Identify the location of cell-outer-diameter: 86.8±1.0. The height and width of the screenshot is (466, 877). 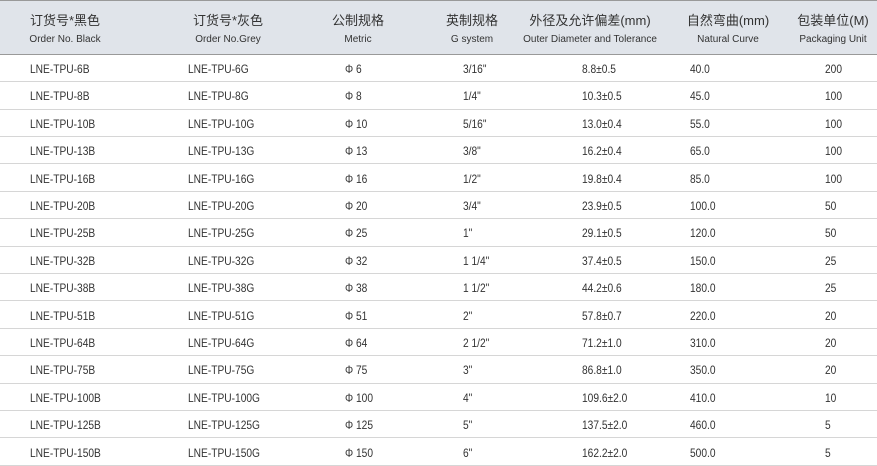
(602, 370).